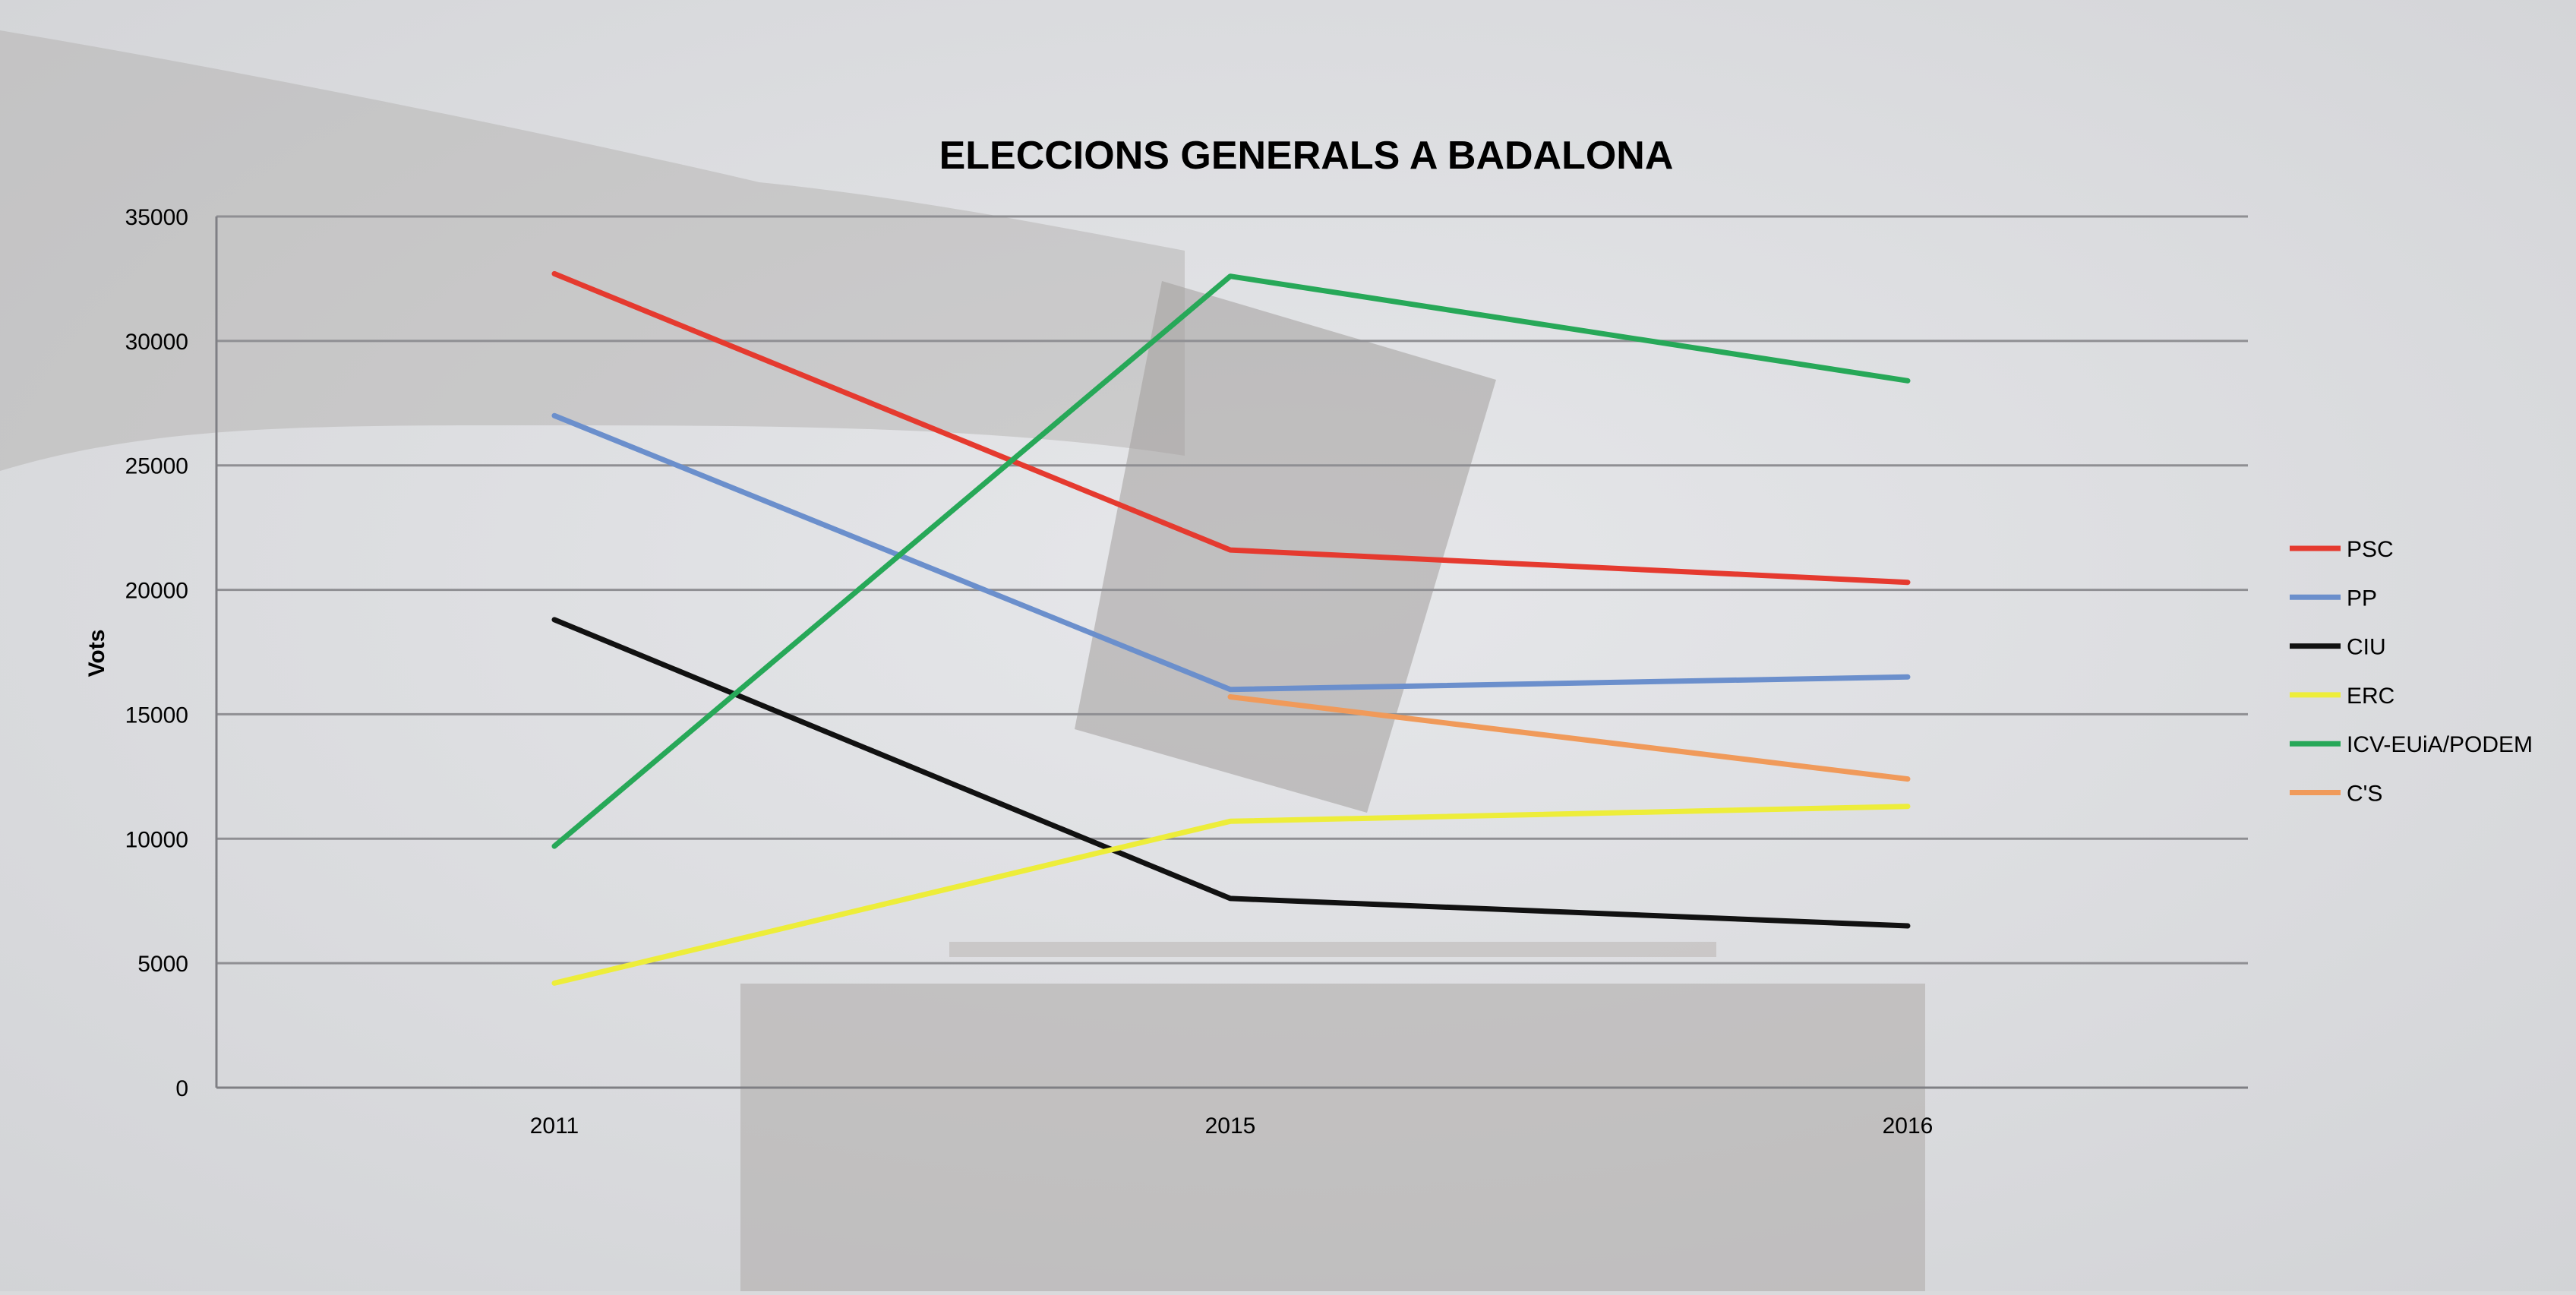  What do you see at coordinates (1569, 738) in the screenshot?
I see `series-line-c-s` at bounding box center [1569, 738].